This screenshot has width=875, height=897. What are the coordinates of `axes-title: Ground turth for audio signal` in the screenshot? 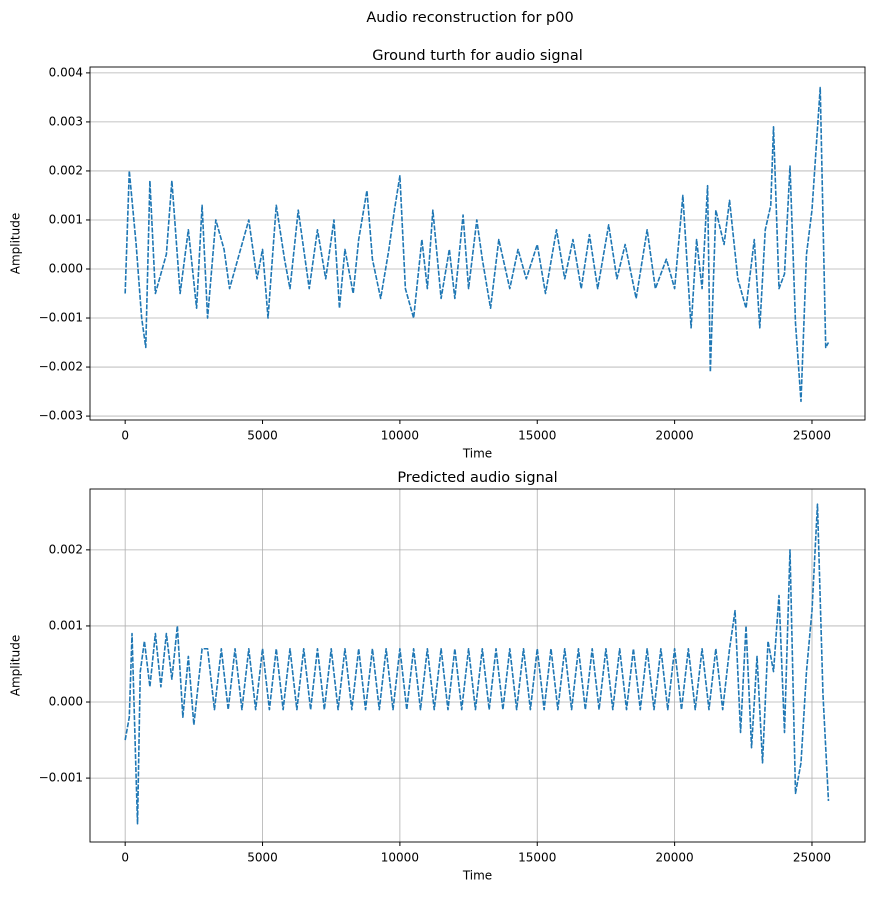 It's located at (477, 56).